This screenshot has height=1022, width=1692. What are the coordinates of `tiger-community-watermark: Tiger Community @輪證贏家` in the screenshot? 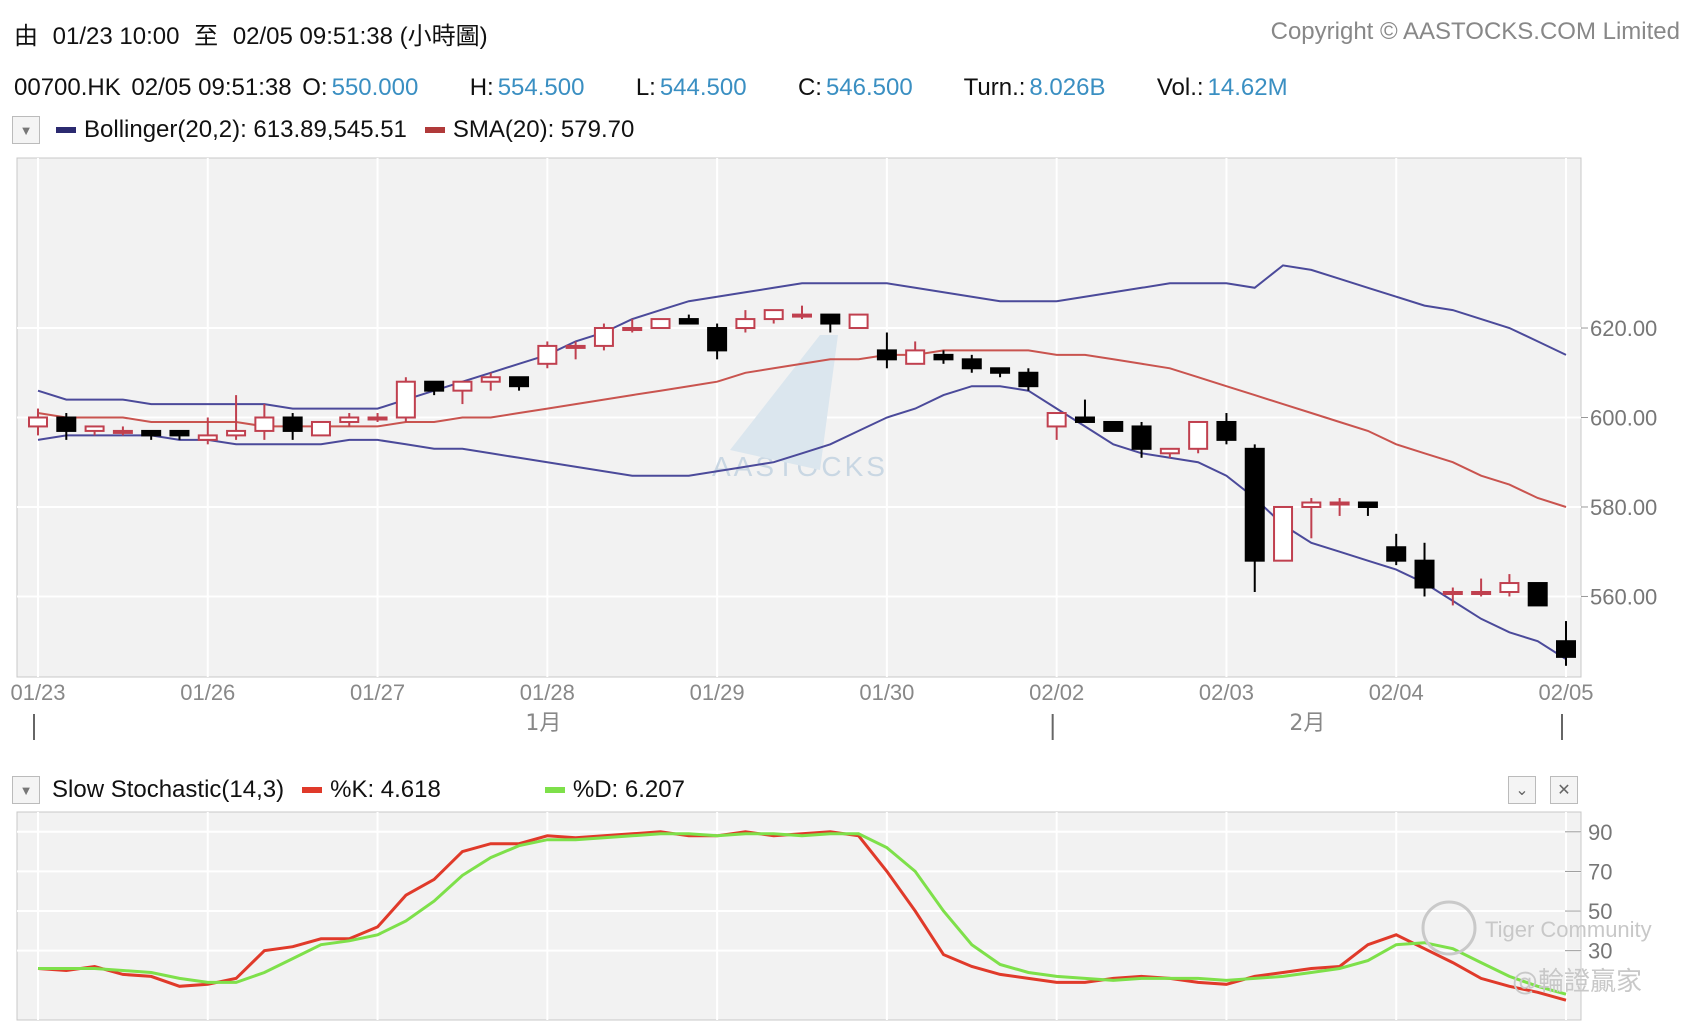 It's located at (1536, 948).